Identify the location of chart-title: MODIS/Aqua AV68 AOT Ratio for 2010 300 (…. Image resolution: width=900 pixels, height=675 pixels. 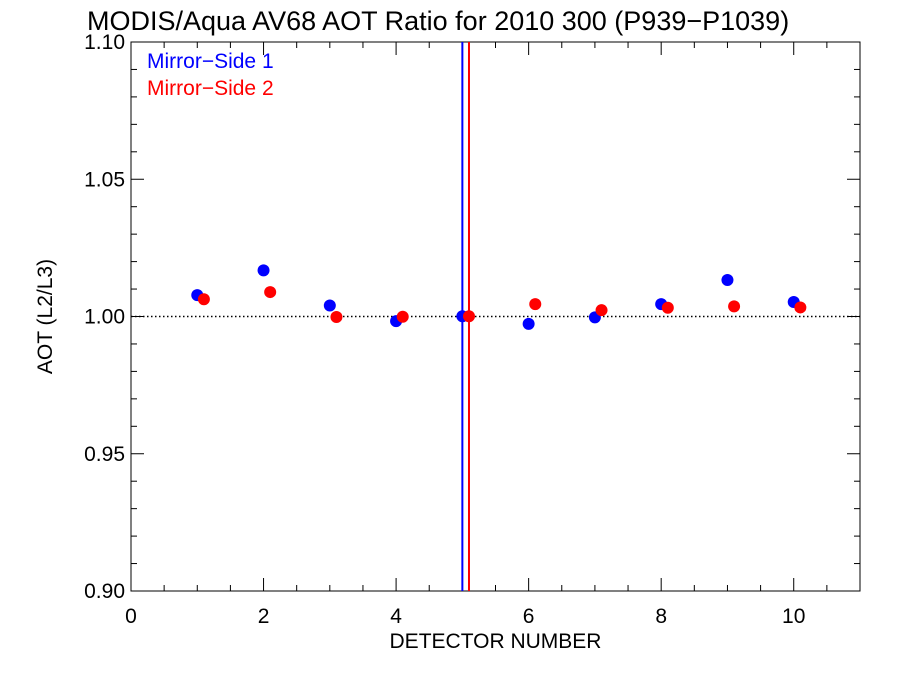
(438, 21).